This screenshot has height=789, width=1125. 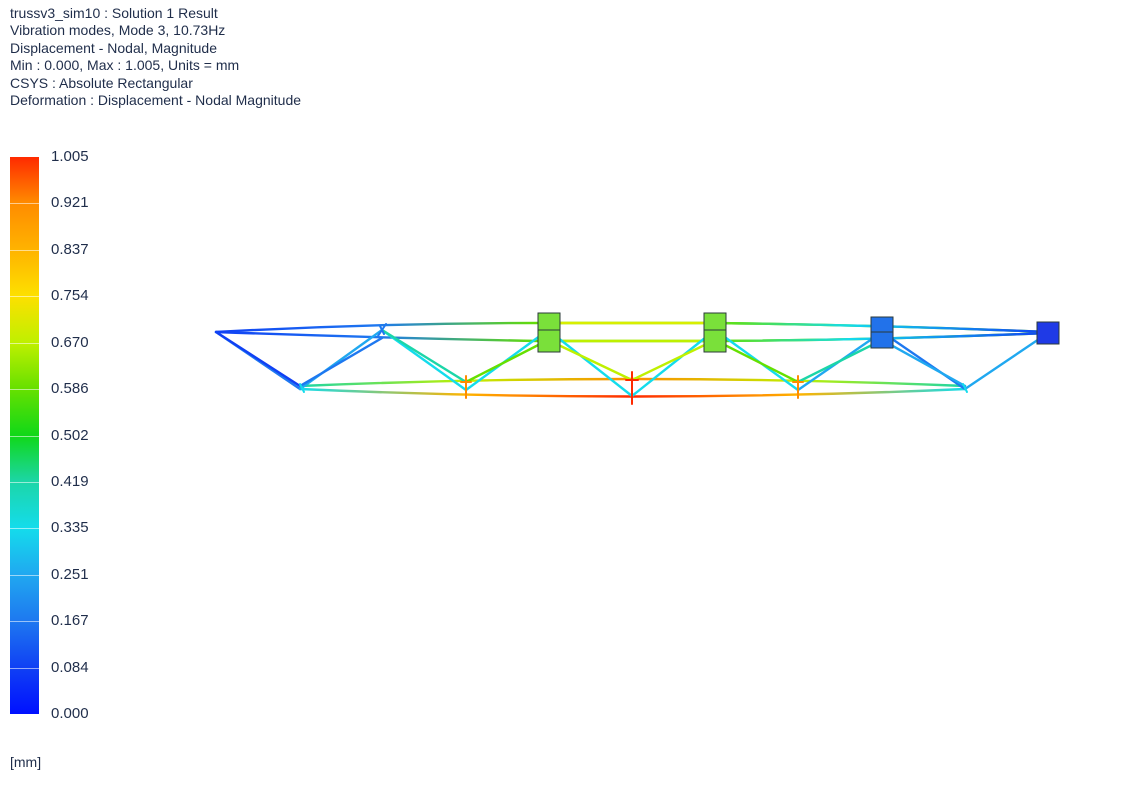 I want to click on legend-label: 0.167, so click(x=70, y=621).